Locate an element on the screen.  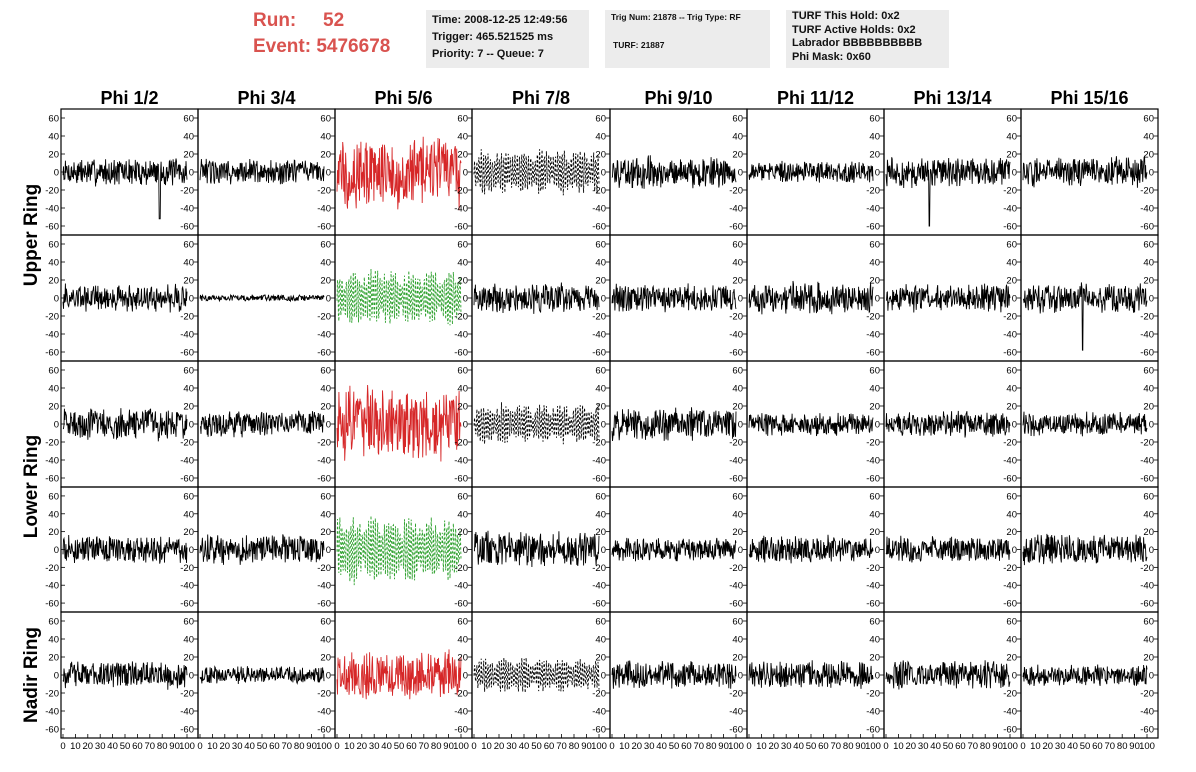
phi-column-header: Phi 3/4 is located at coordinates (266, 98).